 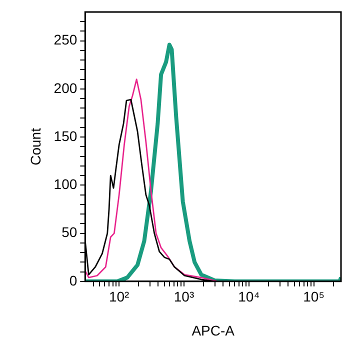 What do you see at coordinates (73, 280) in the screenshot?
I see `y-tick-label: 0` at bounding box center [73, 280].